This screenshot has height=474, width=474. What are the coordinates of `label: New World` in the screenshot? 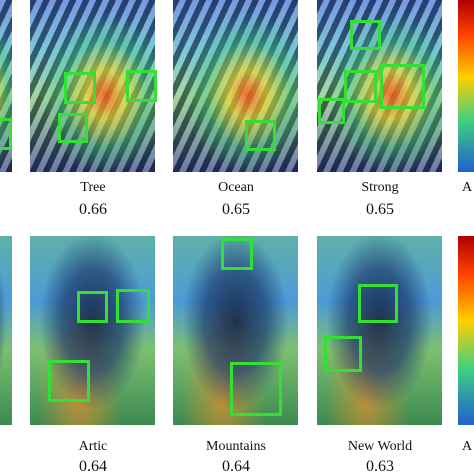 It's located at (380, 446).